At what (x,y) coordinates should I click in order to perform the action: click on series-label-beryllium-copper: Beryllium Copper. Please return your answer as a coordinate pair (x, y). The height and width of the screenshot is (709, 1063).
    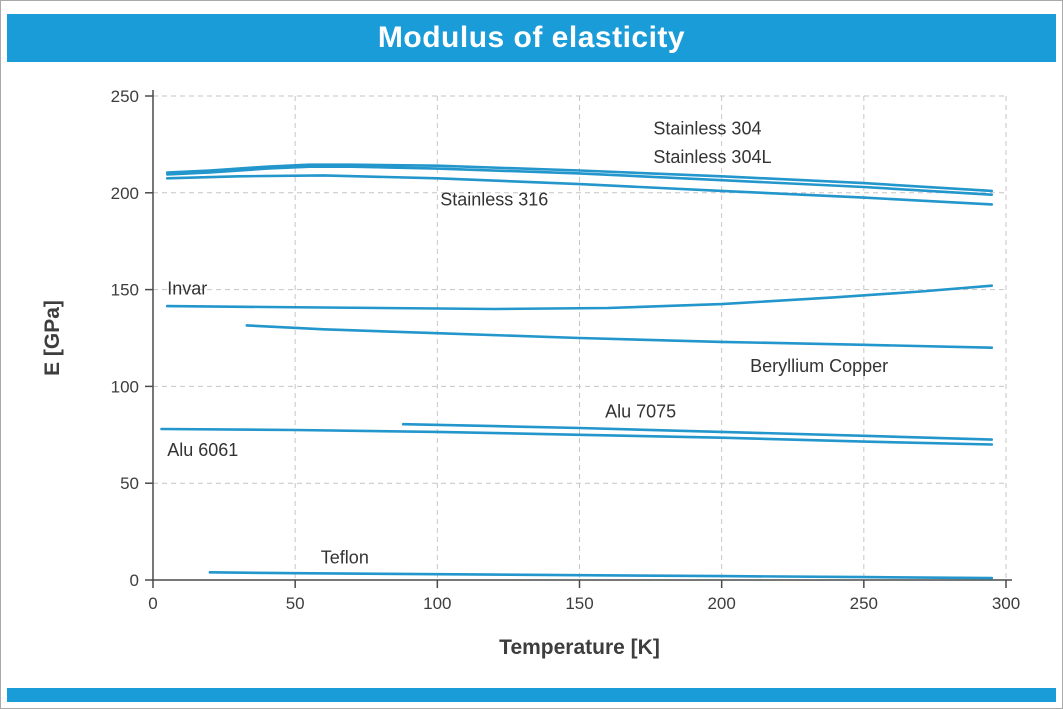
    Looking at the image, I should click on (819, 366).